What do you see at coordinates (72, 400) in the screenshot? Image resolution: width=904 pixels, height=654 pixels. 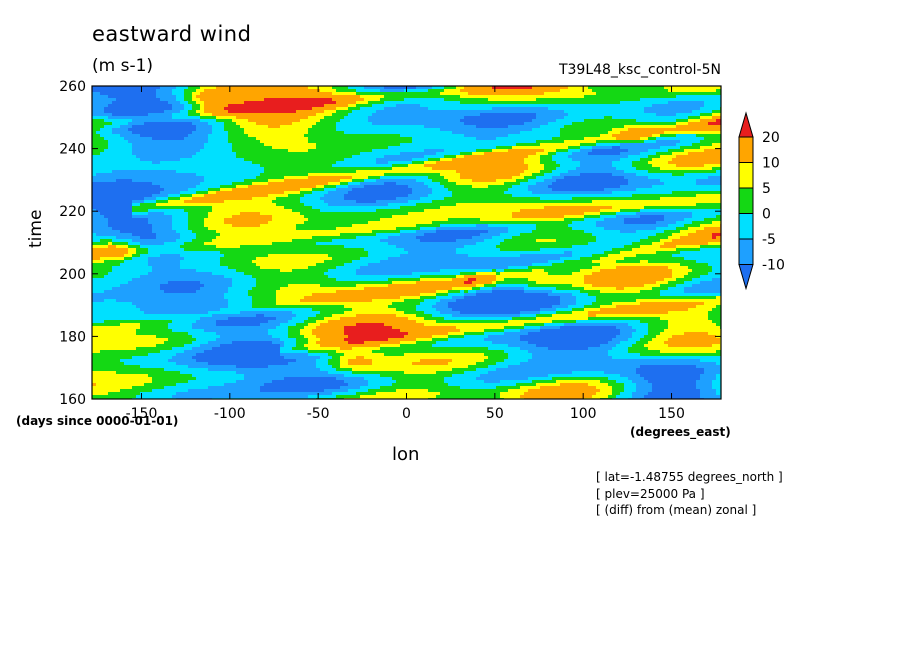 I see `y-tick-label: 160` at bounding box center [72, 400].